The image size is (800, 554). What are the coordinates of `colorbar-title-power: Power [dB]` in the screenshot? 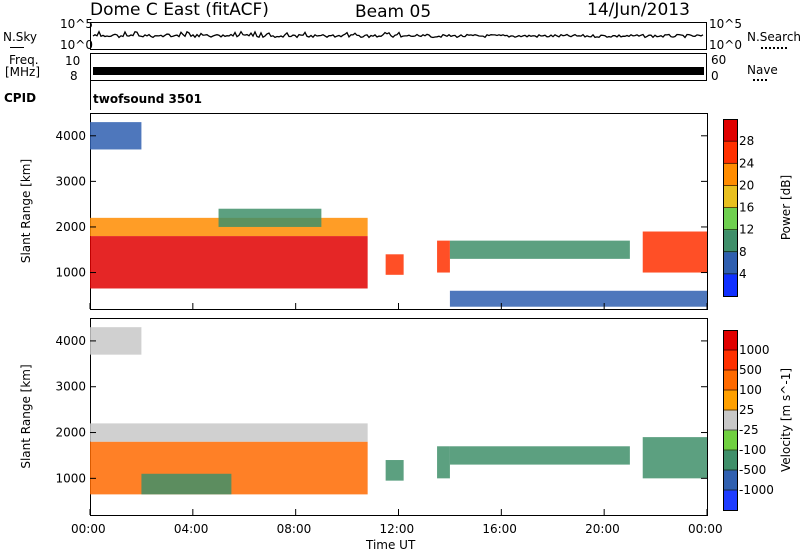 It's located at (786, 207).